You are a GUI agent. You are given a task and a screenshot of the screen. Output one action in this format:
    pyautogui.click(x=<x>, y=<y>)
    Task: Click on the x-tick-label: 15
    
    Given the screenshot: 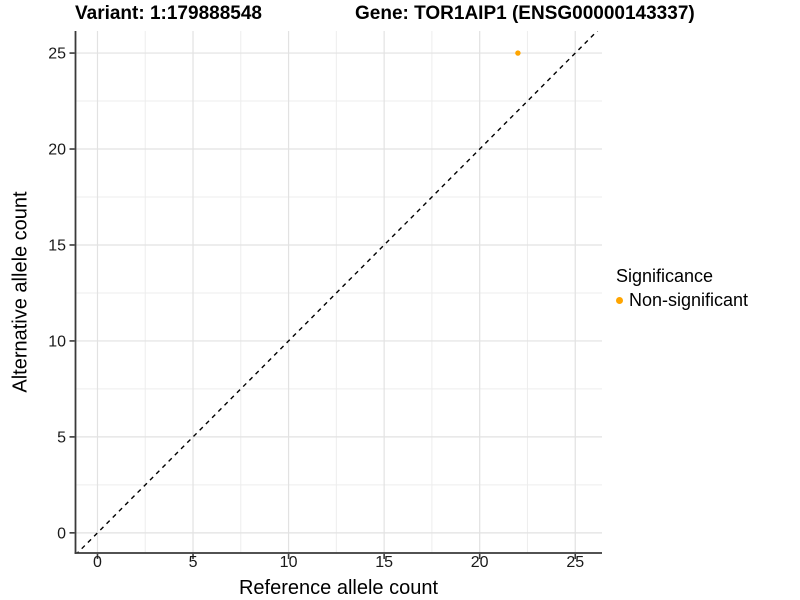 What is the action you would take?
    pyautogui.click(x=384, y=562)
    